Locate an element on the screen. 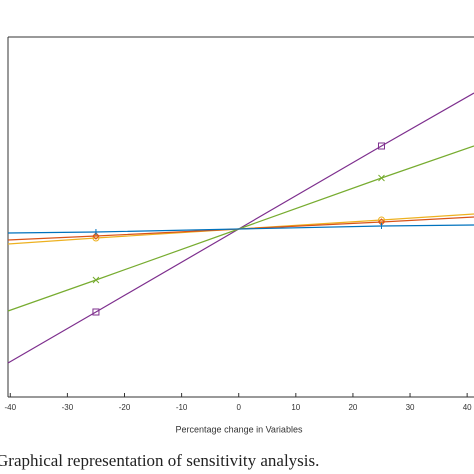  x-tick-label: -30 is located at coordinates (68, 407).